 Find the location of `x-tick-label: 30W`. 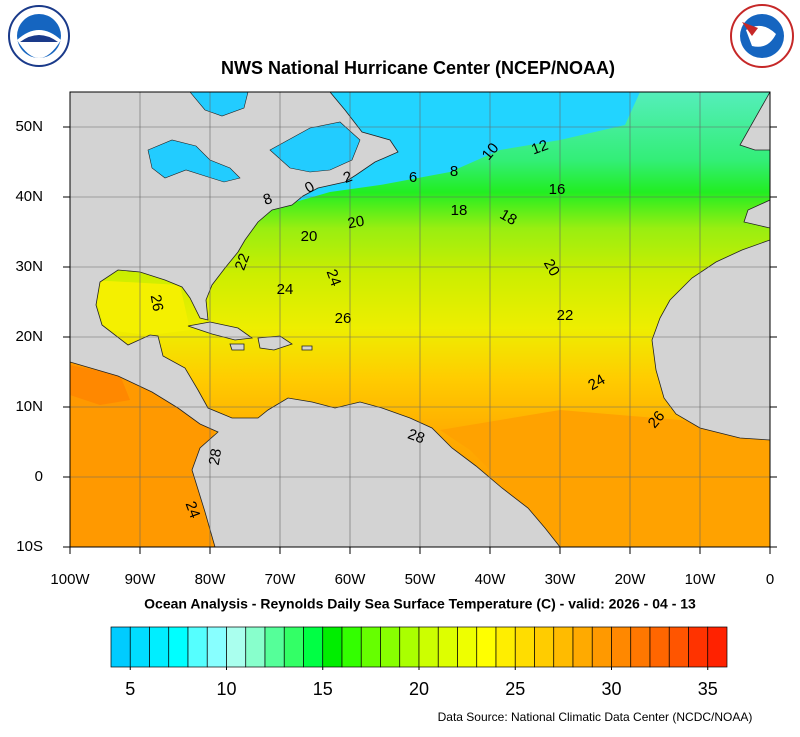

x-tick-label: 30W is located at coordinates (561, 579).